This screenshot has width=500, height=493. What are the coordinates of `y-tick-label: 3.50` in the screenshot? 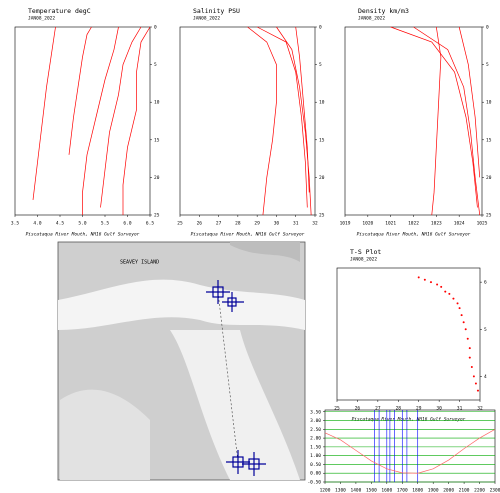 It's located at (315, 412).